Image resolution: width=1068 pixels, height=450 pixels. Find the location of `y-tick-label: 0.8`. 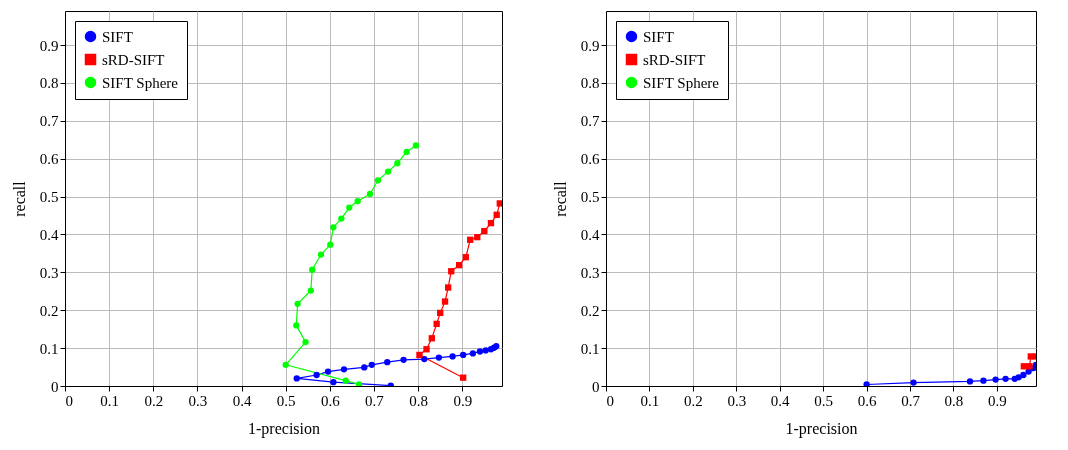

y-tick-label: 0.8 is located at coordinates (49, 83).